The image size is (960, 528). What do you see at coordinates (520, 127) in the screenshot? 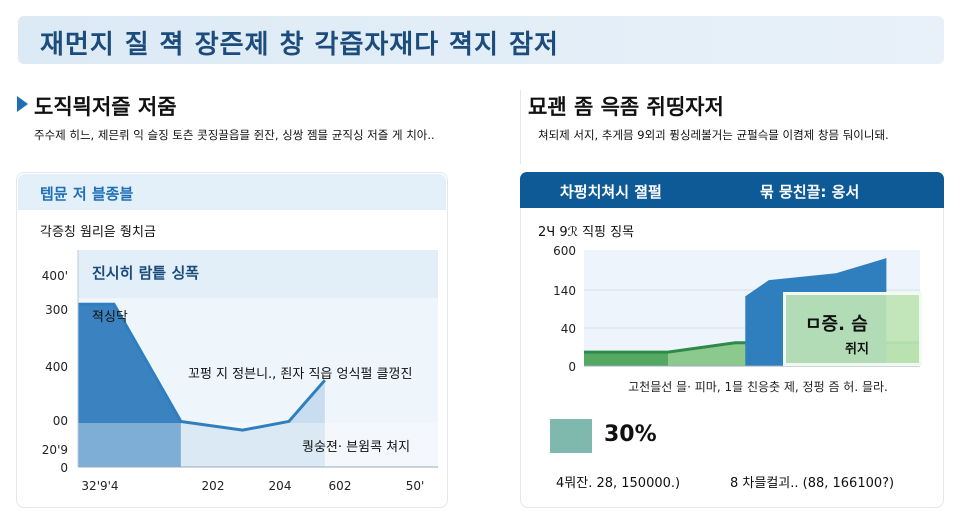
I see `divider` at bounding box center [520, 127].